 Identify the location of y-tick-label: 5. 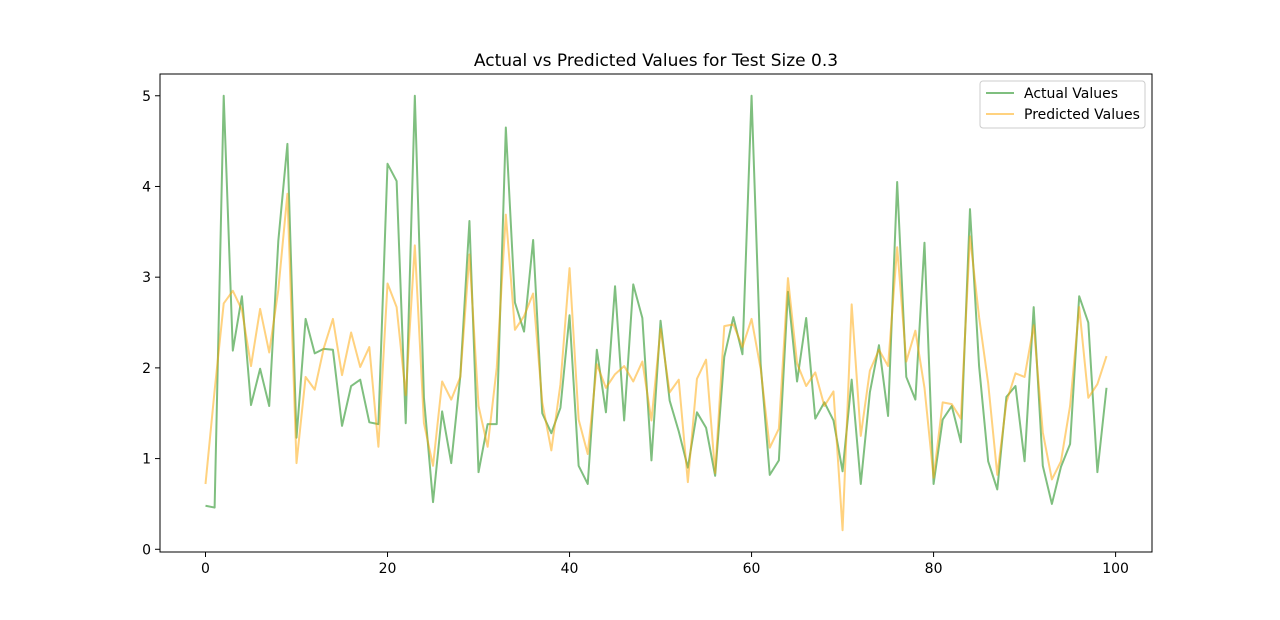
(146, 97).